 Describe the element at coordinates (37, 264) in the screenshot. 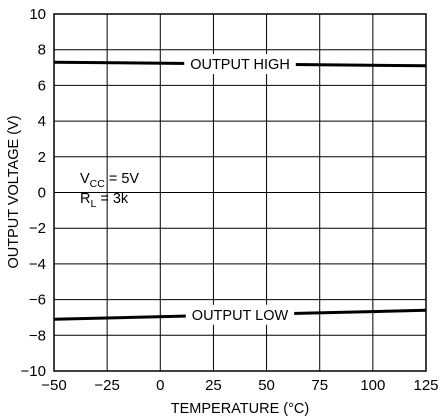

I see `y-tick-label: −4` at that location.